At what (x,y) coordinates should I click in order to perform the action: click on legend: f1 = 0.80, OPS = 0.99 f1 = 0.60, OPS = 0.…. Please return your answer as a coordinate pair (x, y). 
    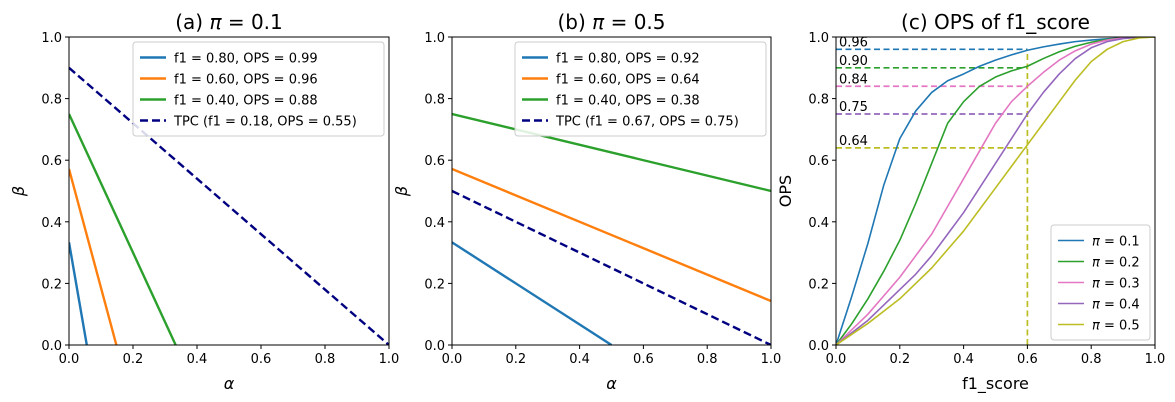
    Looking at the image, I should click on (258, 89).